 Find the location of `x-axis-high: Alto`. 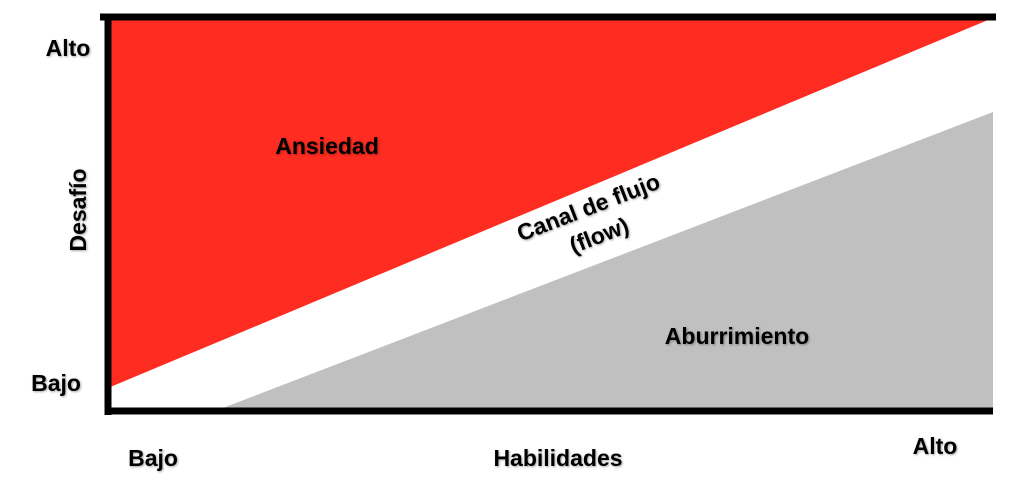

x-axis-high: Alto is located at coordinates (935, 446).